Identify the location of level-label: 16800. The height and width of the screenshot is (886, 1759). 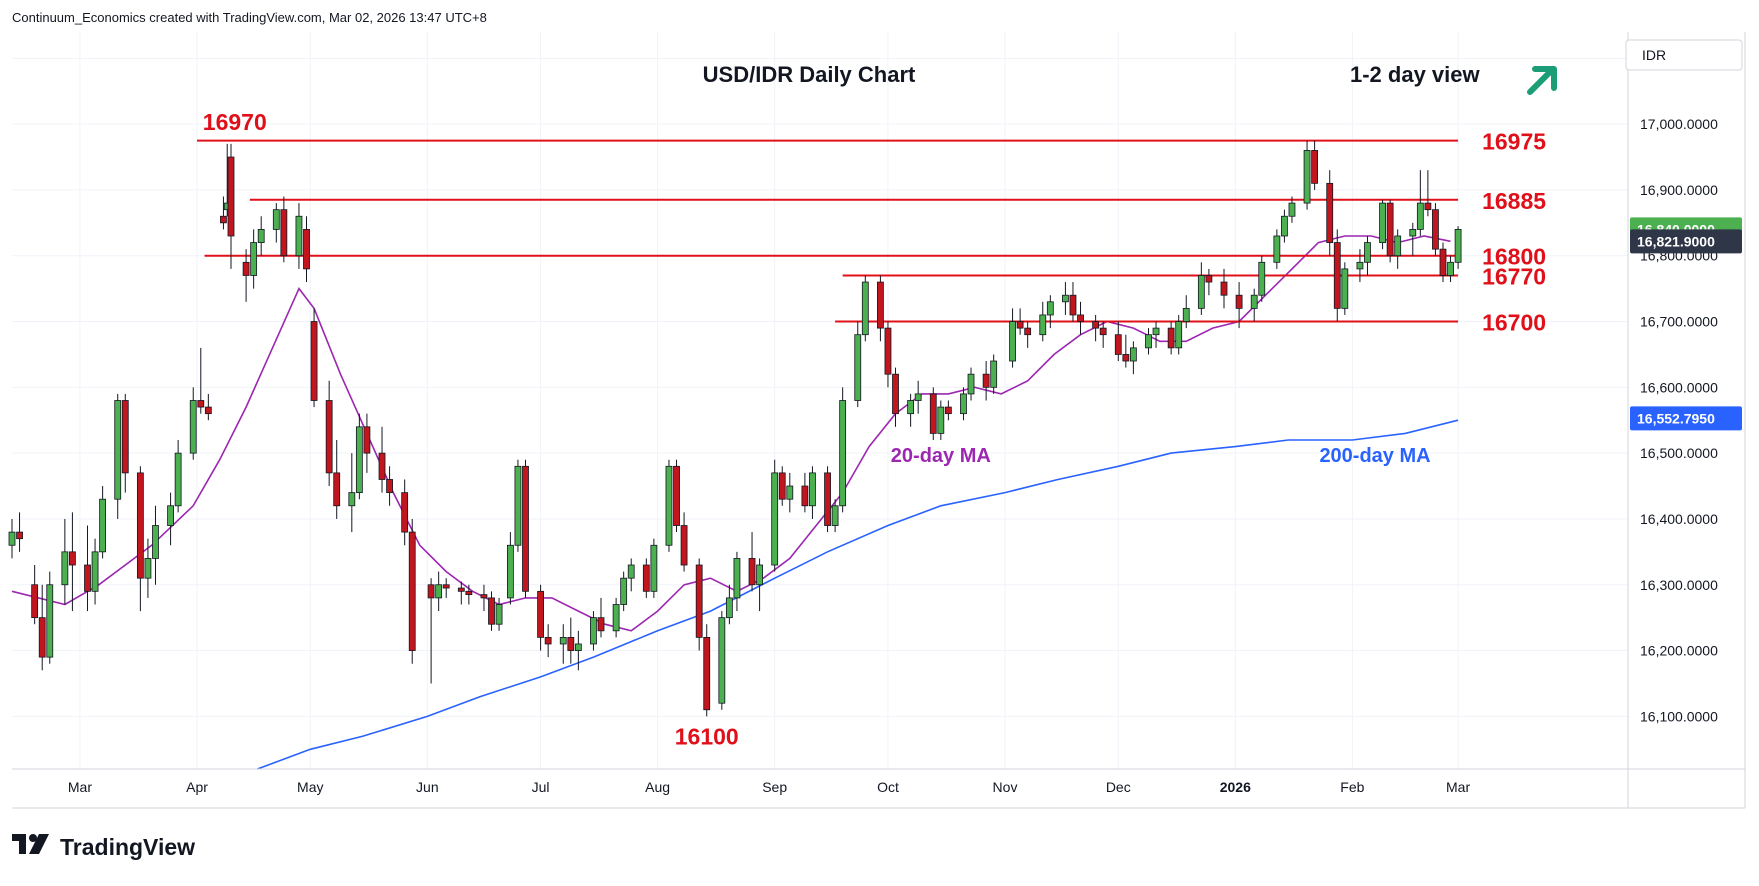
(1514, 257).